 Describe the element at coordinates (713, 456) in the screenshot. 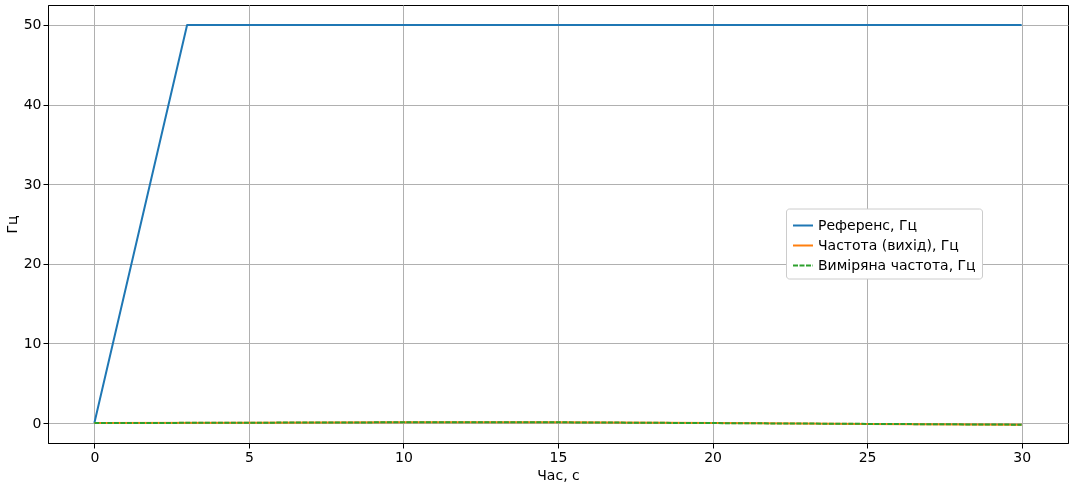

I see `x-tick-label: 20` at that location.